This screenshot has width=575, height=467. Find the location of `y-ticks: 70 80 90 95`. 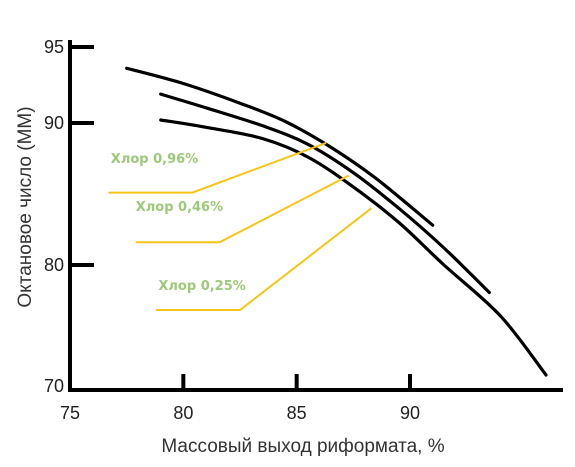

y-ticks: 70 80 90 95 is located at coordinates (69, 216).